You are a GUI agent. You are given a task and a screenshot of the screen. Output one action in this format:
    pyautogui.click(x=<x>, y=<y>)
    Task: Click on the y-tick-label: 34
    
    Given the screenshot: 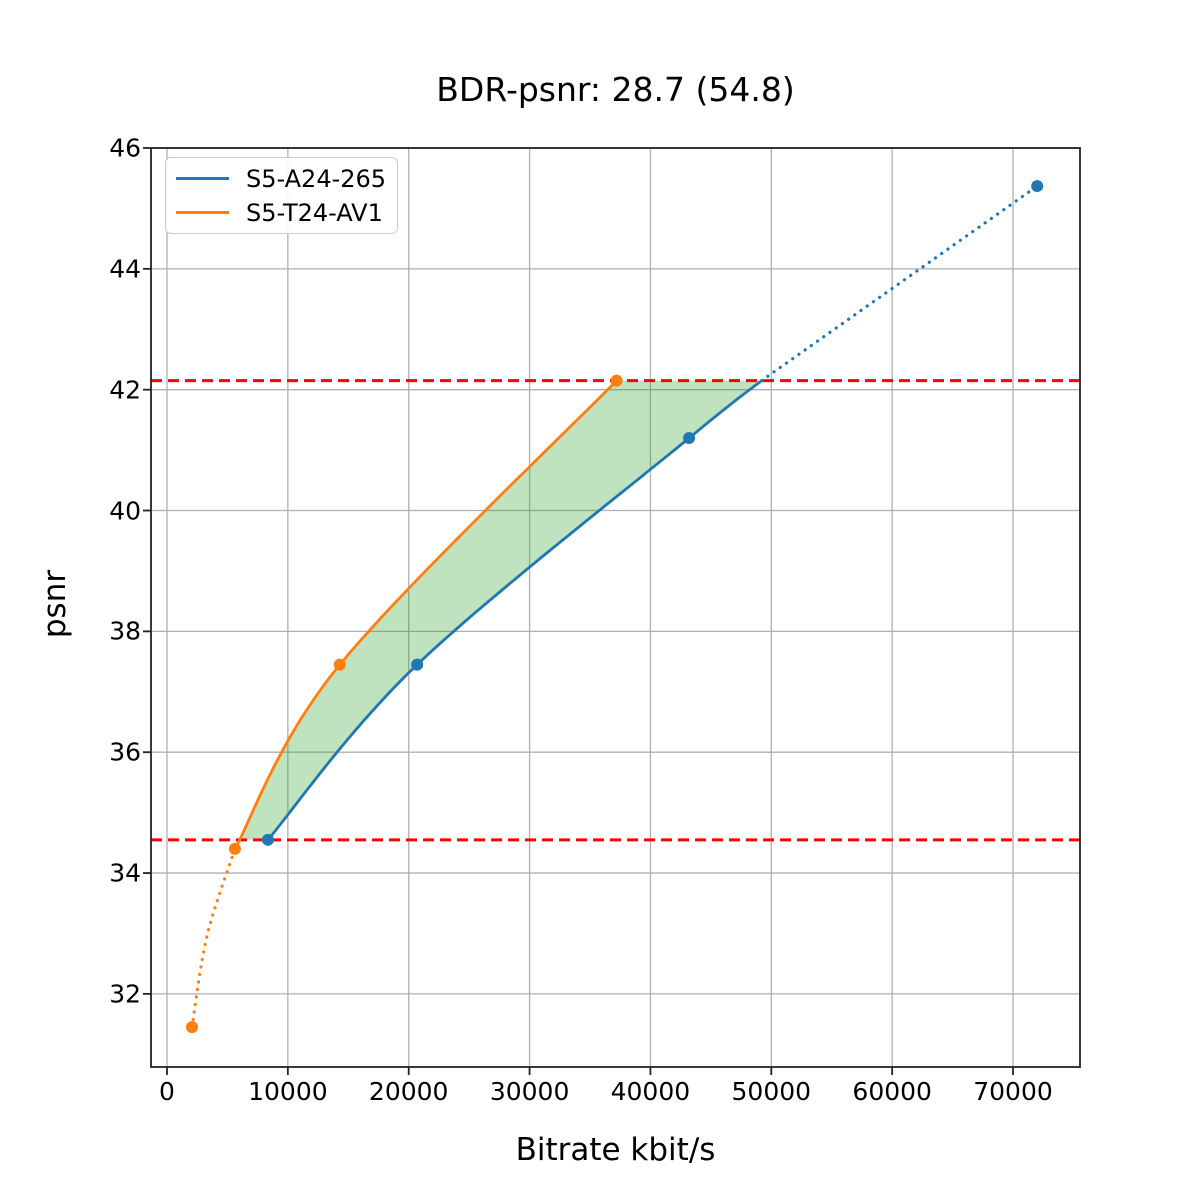 What is the action you would take?
    pyautogui.click(x=125, y=873)
    